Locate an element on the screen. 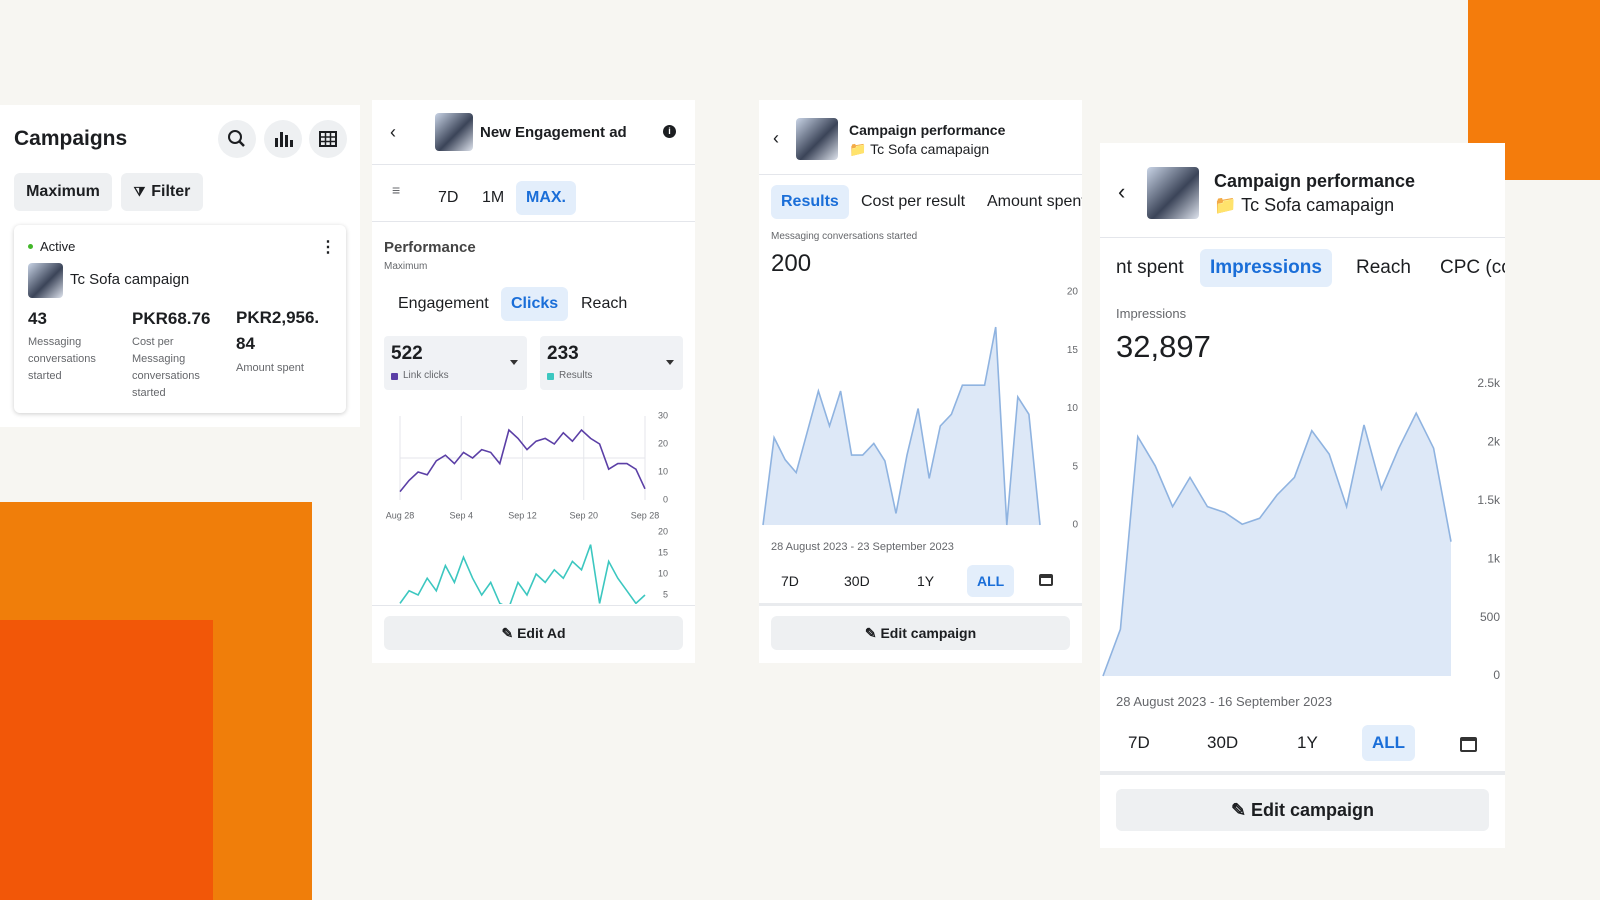 The image size is (1600, 900). status-dot is located at coordinates (30, 246).